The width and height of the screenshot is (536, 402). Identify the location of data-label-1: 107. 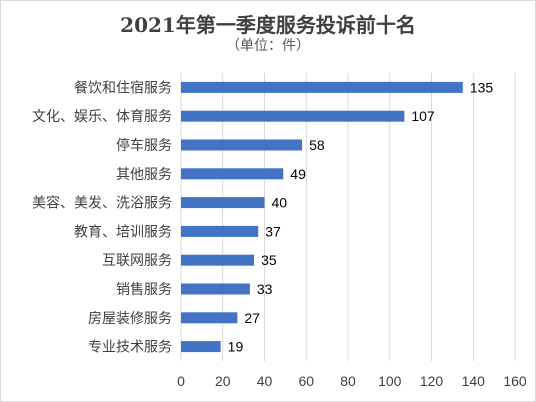
(423, 116).